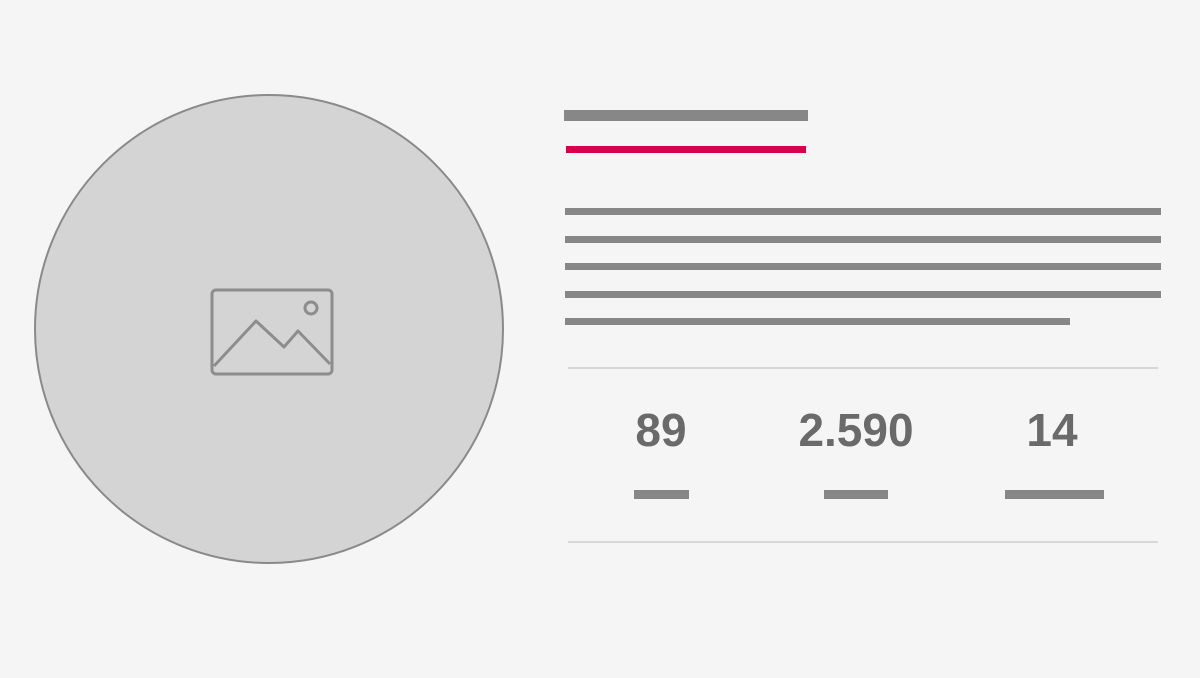 The width and height of the screenshot is (1200, 678). I want to click on title-placeholder, so click(686, 115).